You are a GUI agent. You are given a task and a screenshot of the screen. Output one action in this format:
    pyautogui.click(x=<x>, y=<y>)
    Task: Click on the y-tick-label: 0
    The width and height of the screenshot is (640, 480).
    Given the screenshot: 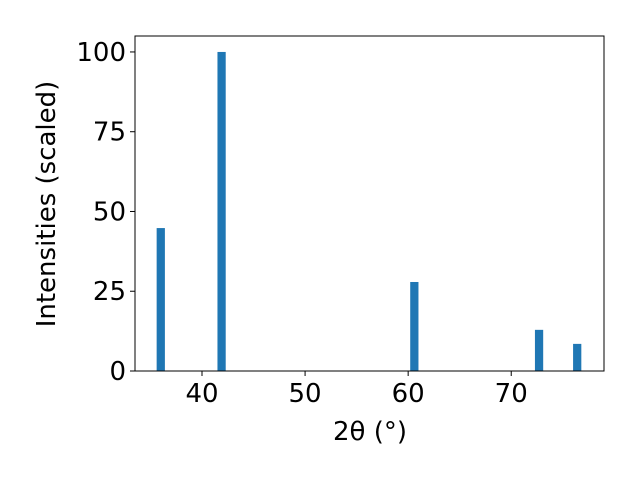 What is the action you would take?
    pyautogui.click(x=117, y=372)
    